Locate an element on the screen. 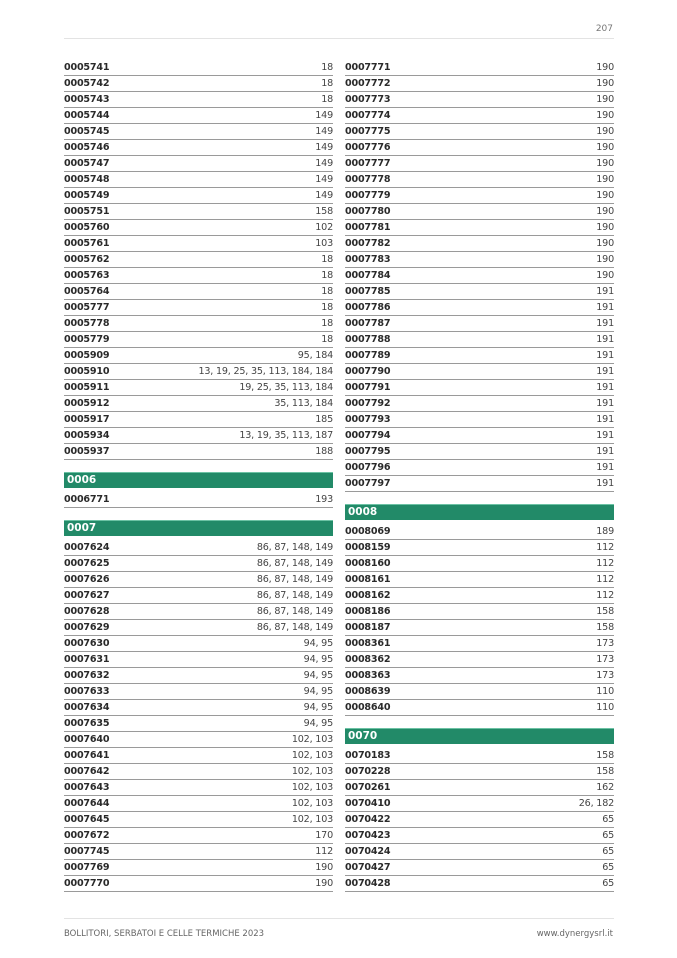 The width and height of the screenshot is (677, 958). article-code: 0007779 is located at coordinates (368, 195).